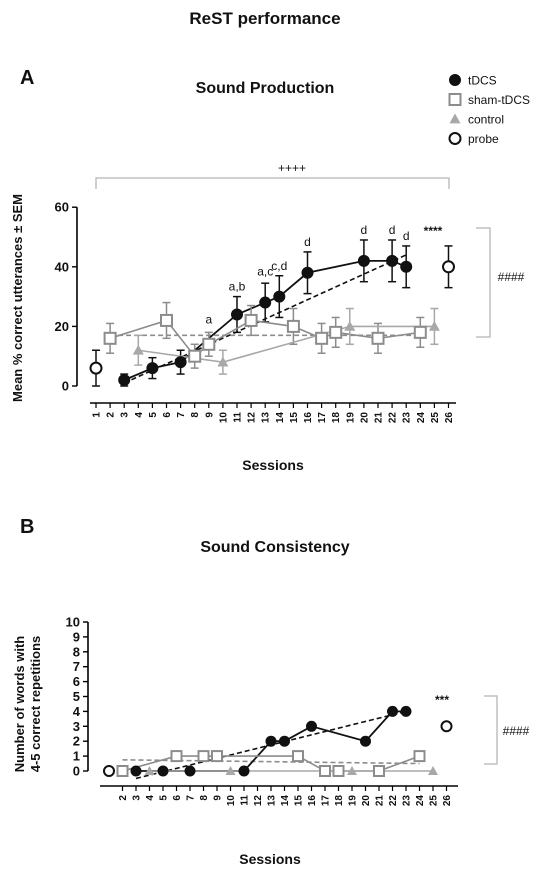  What do you see at coordinates (449, 418) in the screenshot?
I see `panel-a-x-tick-label: 26` at bounding box center [449, 418].